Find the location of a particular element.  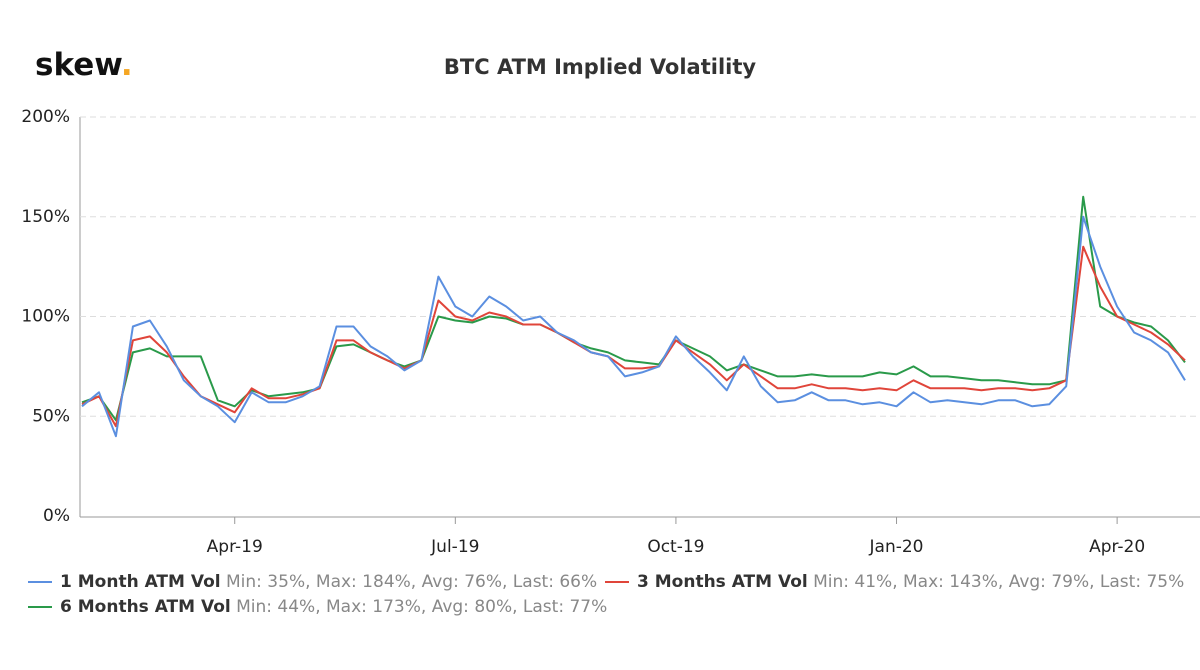

legend-name: 6 Months ATM Vol is located at coordinates (145, 607).